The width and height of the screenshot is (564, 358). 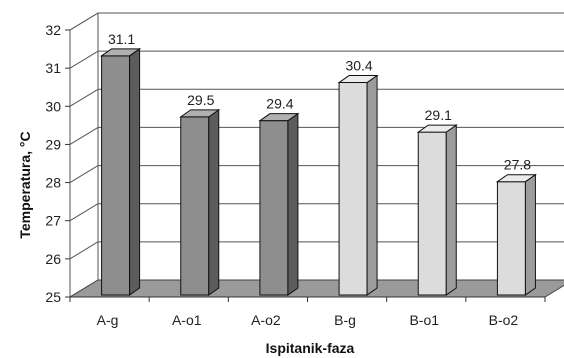 What do you see at coordinates (121, 39) in the screenshot?
I see `data-label: 31.1` at bounding box center [121, 39].